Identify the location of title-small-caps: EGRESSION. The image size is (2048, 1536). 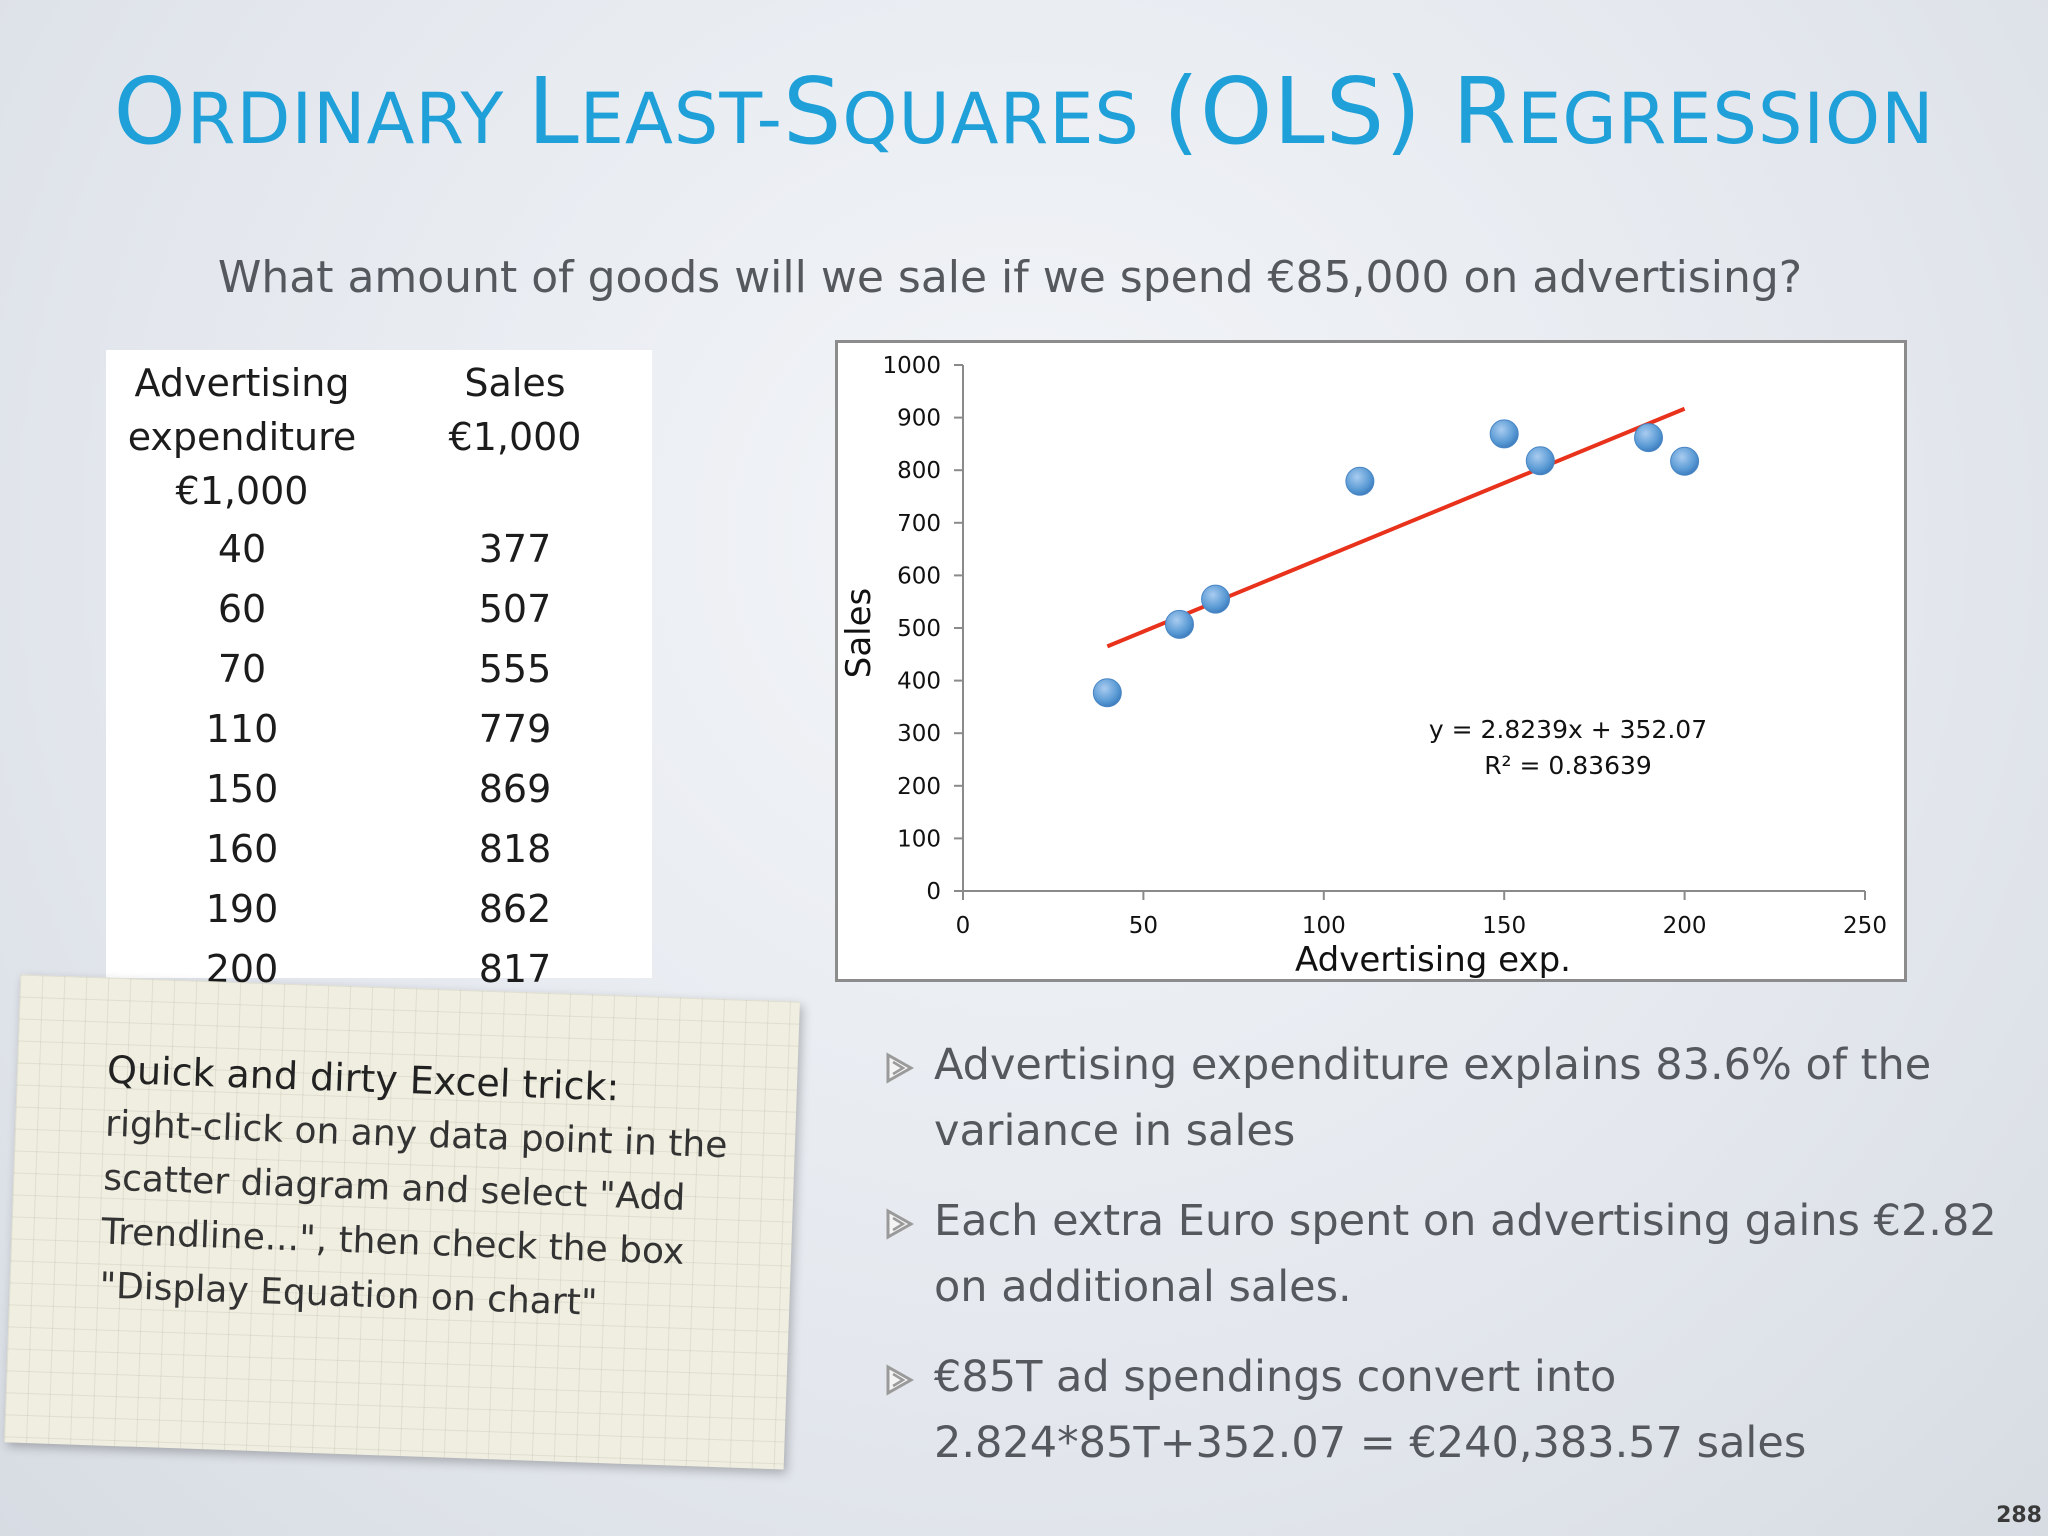
(1726, 119).